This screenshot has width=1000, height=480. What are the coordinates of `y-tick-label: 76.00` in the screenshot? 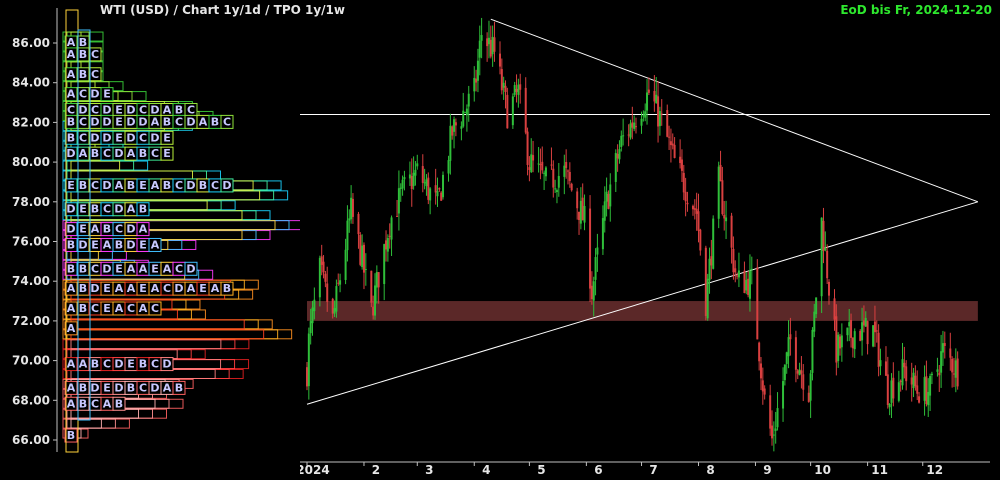 It's located at (31, 242).